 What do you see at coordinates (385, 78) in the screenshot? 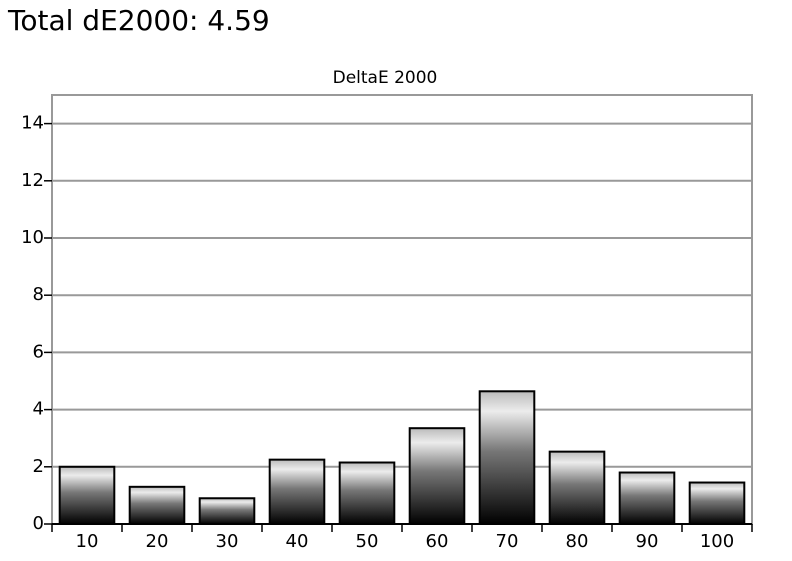
I see `chart-title: DeltaE 2000` at bounding box center [385, 78].